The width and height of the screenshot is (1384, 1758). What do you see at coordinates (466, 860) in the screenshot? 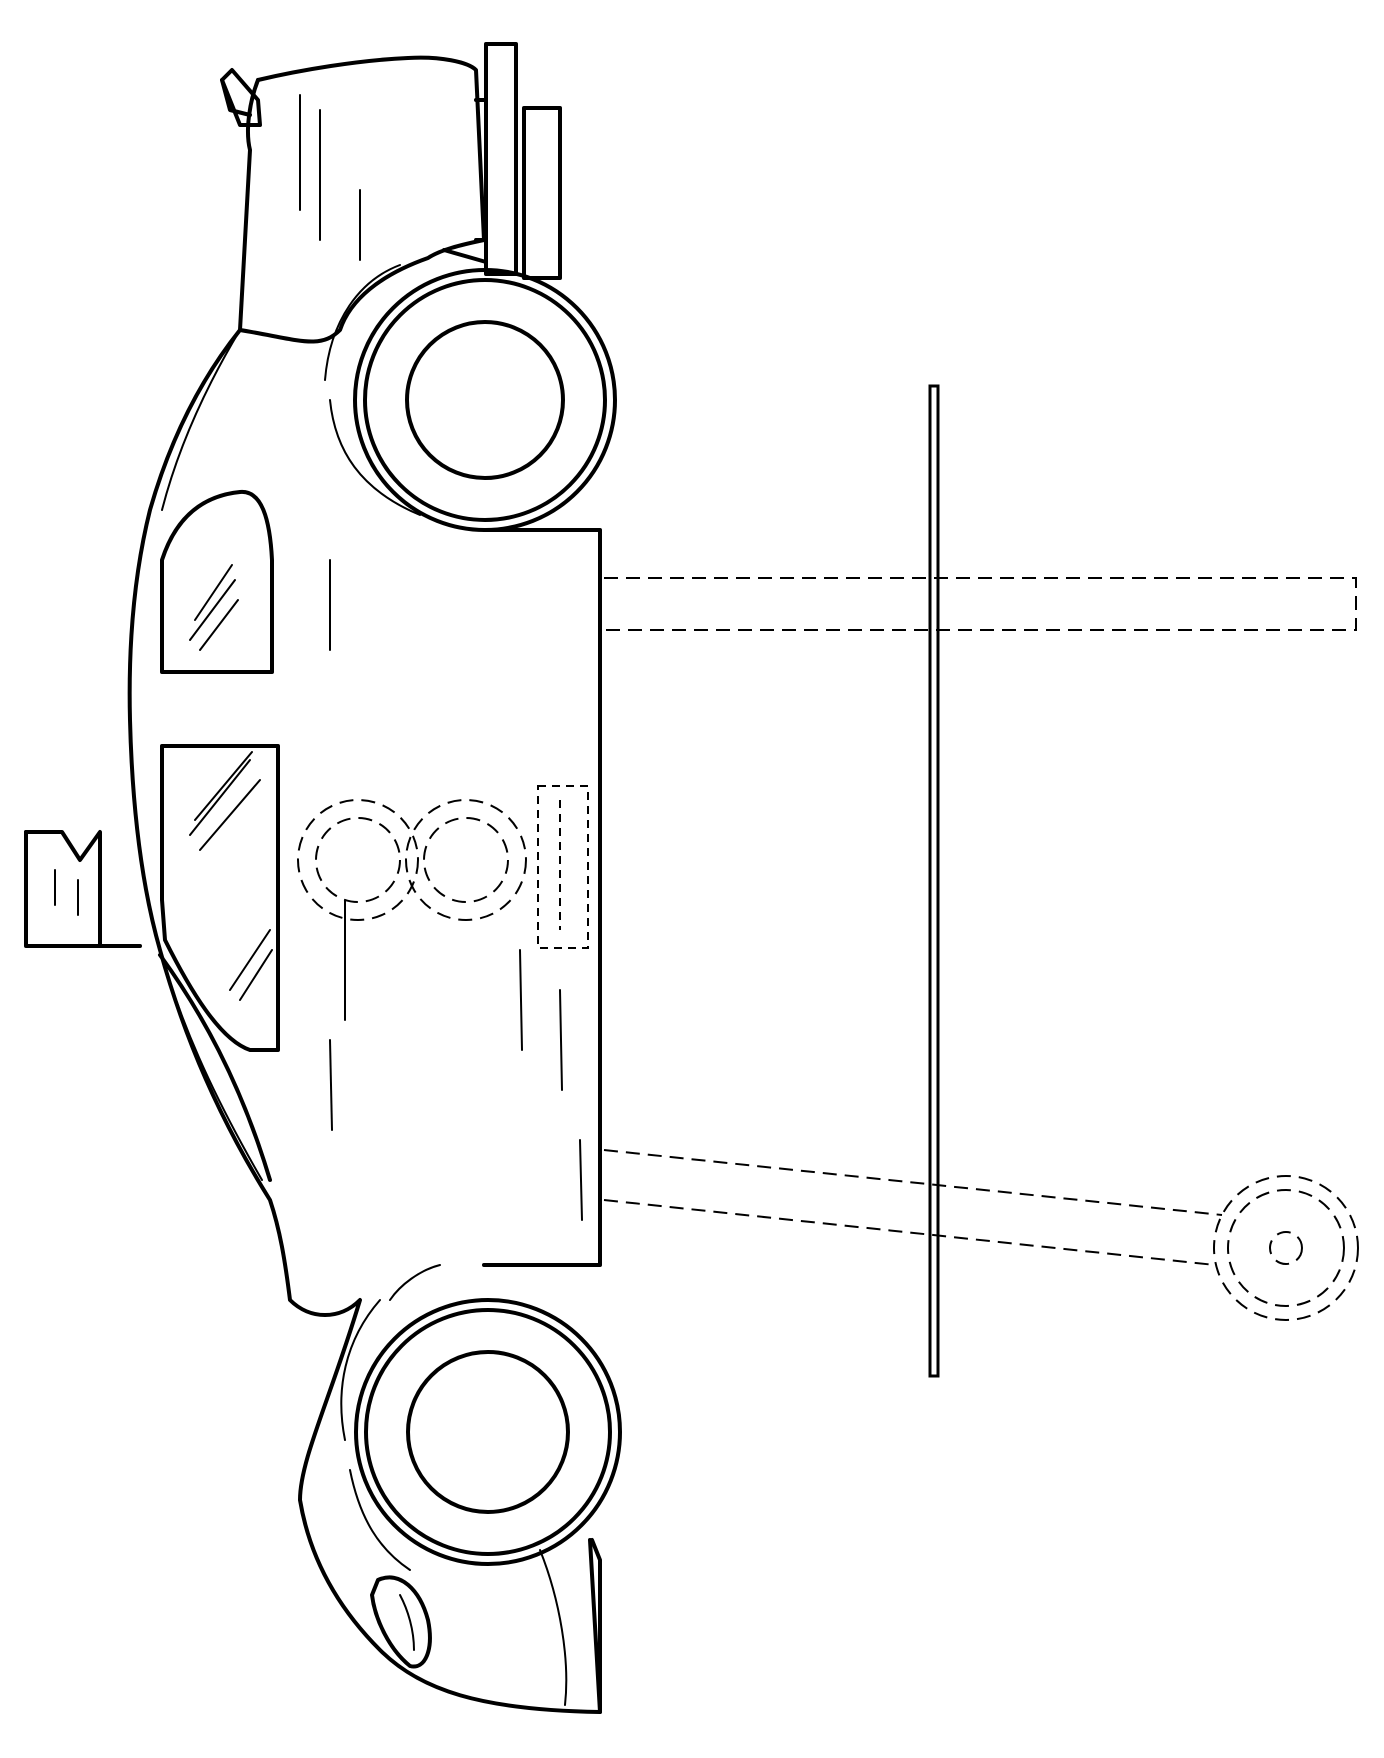
I see `number-eight-lower-inner` at bounding box center [466, 860].